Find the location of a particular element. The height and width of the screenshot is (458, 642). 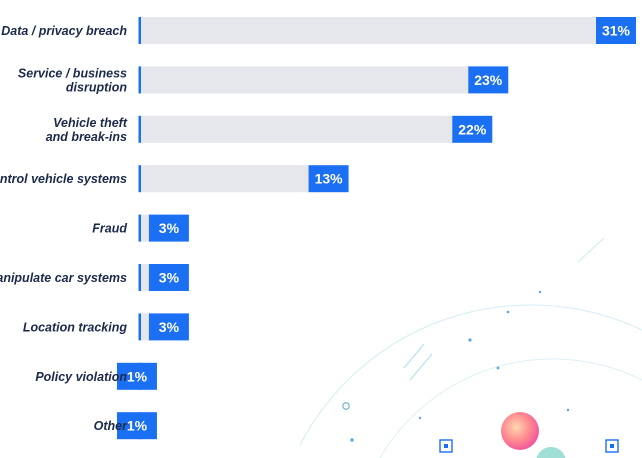

bar-row: 3% Manipulate car systems is located at coordinates (94, 277).